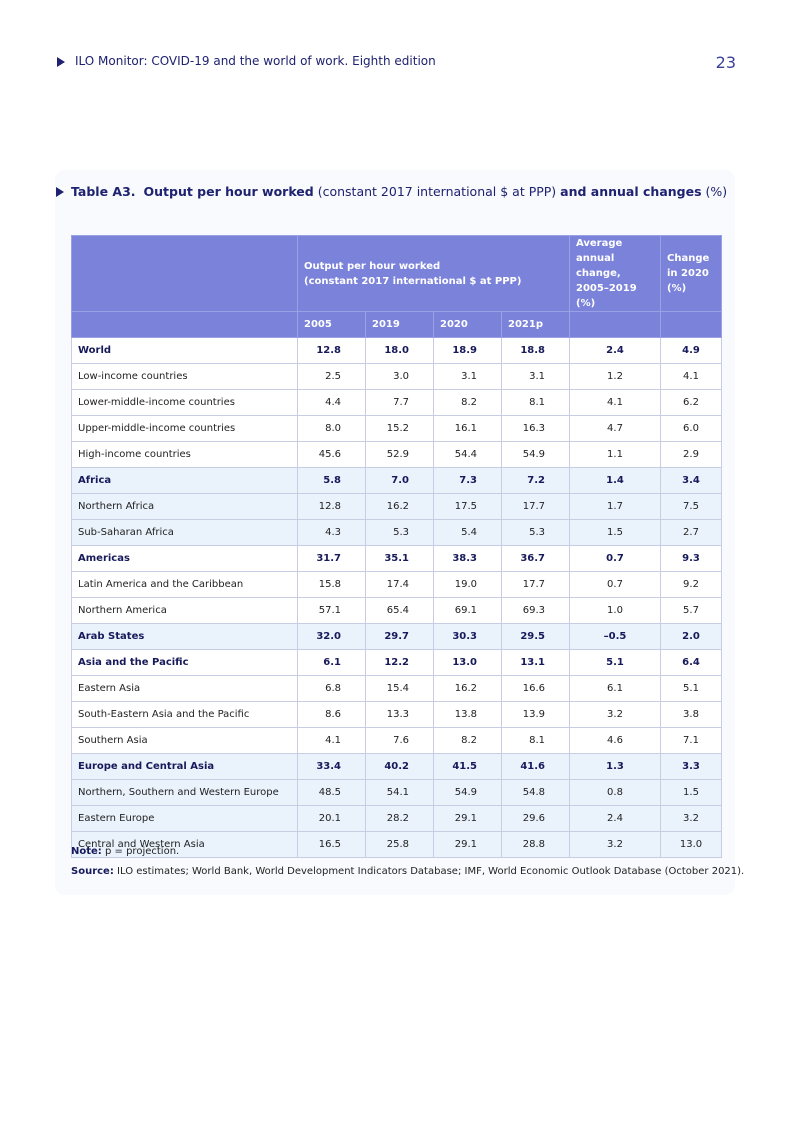 The width and height of the screenshot is (793, 1122). What do you see at coordinates (184, 454) in the screenshot?
I see `row-label: High-income countries` at bounding box center [184, 454].